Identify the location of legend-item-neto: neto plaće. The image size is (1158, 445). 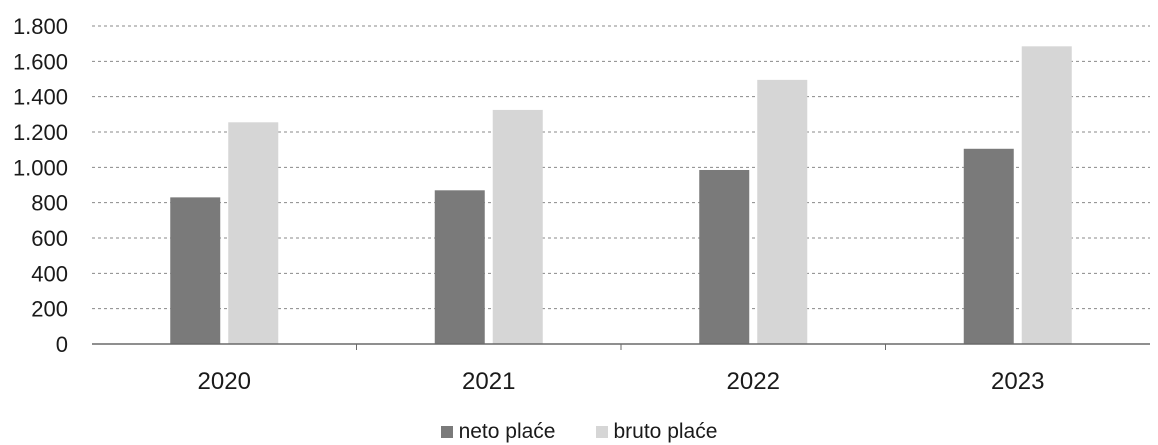
(498, 432).